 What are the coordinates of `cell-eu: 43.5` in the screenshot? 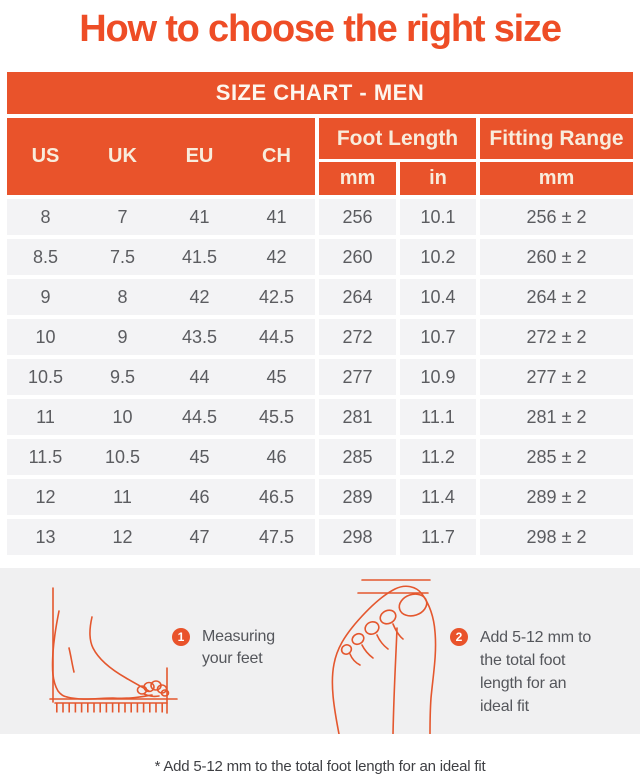 It's located at (199, 339).